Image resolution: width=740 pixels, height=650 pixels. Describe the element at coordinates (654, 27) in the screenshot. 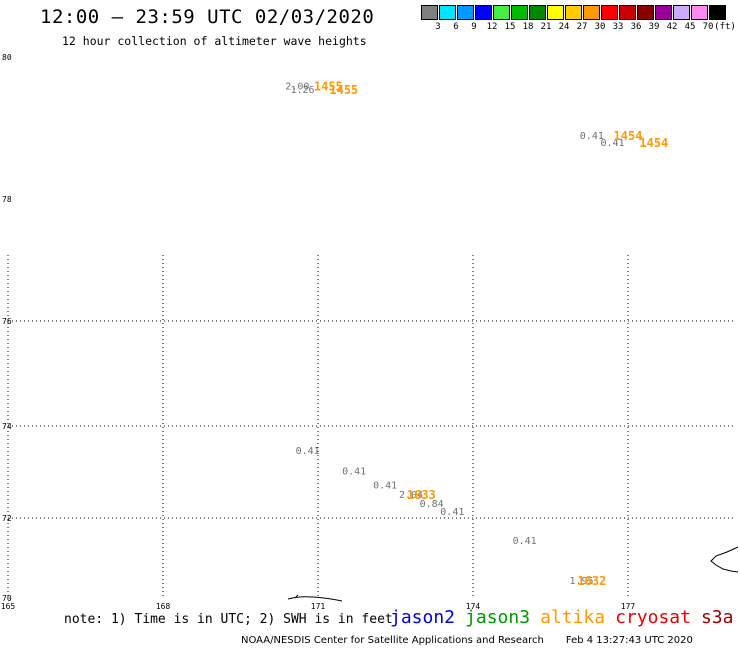

I see `legend-tick-label: 39` at that location.